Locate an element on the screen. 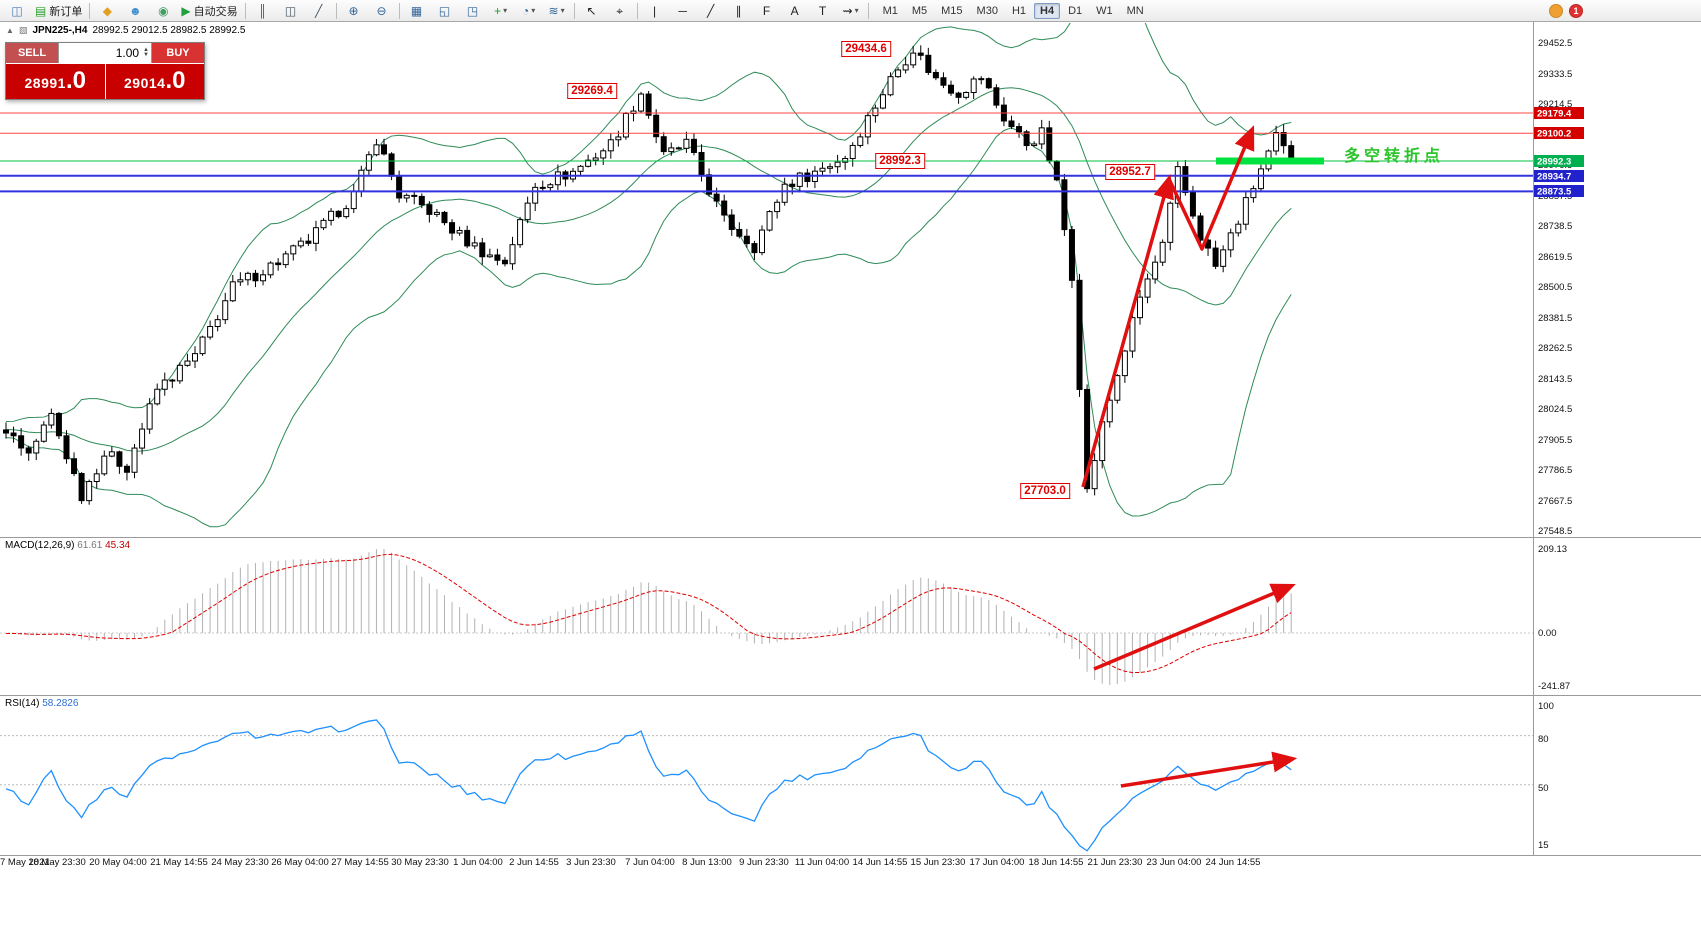 The width and height of the screenshot is (1701, 944). time-tick: 24 Jun 14:55 is located at coordinates (1233, 862).